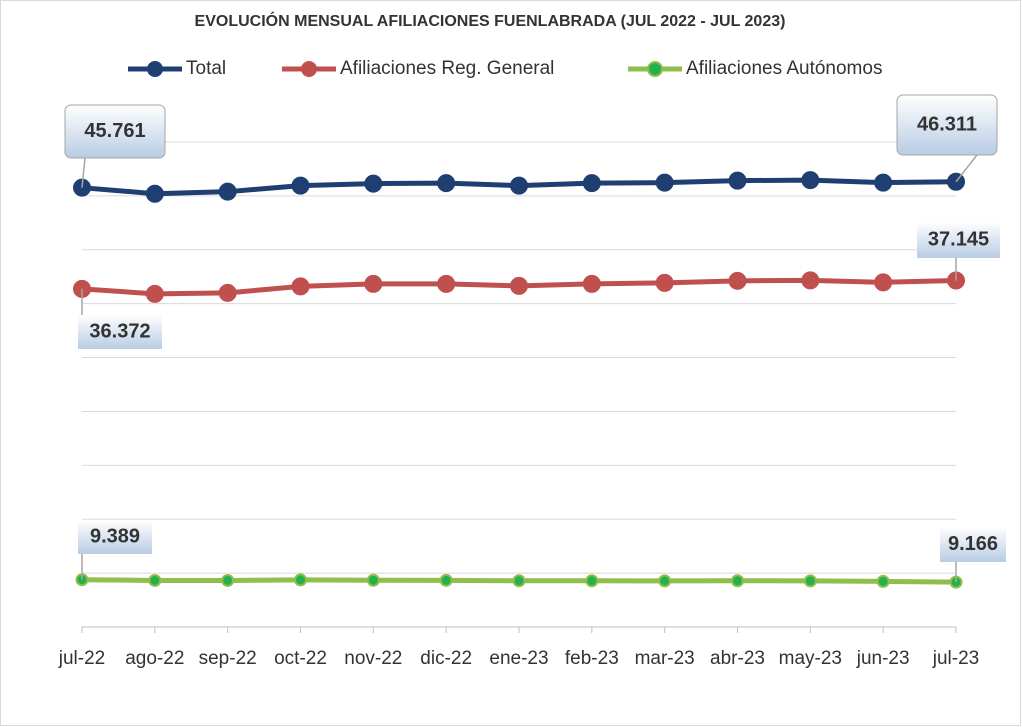  I want to click on x-tick-label: jul-23, so click(955, 658).